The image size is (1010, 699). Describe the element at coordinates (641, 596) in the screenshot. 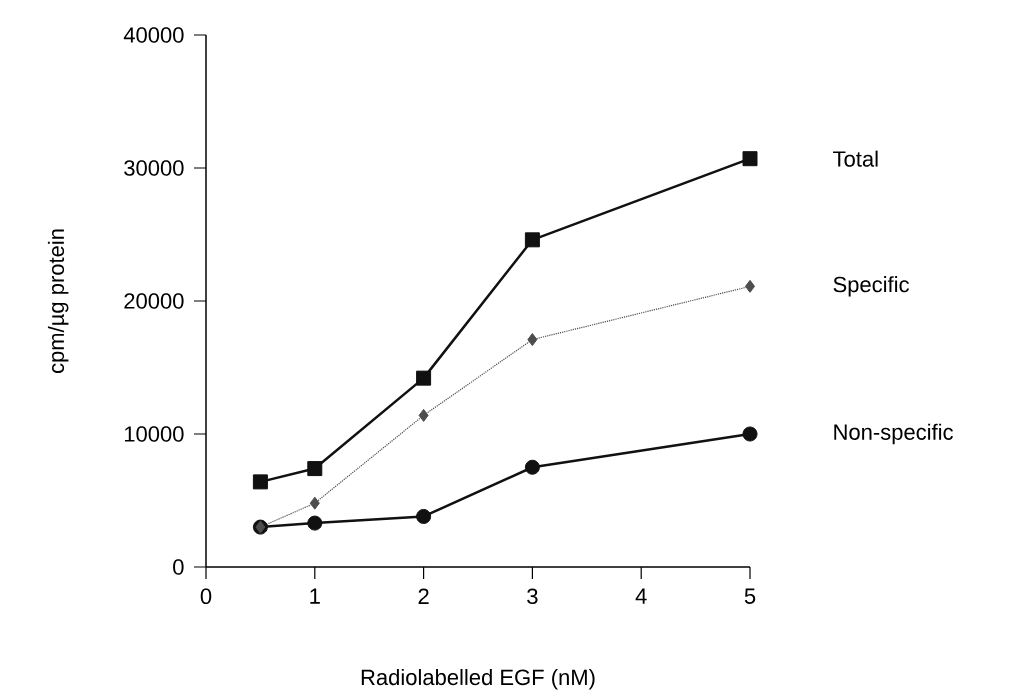

I see `x-tick-label: 4` at that location.